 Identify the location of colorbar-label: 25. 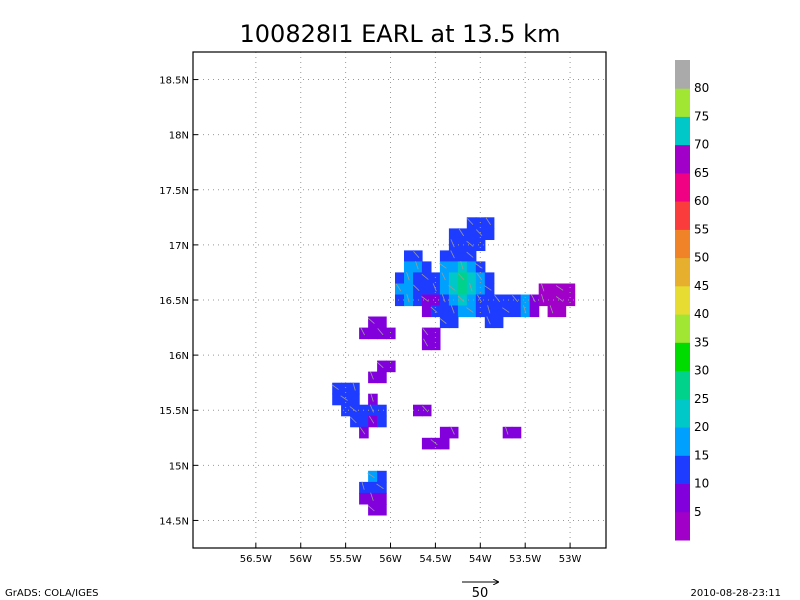
(701, 399).